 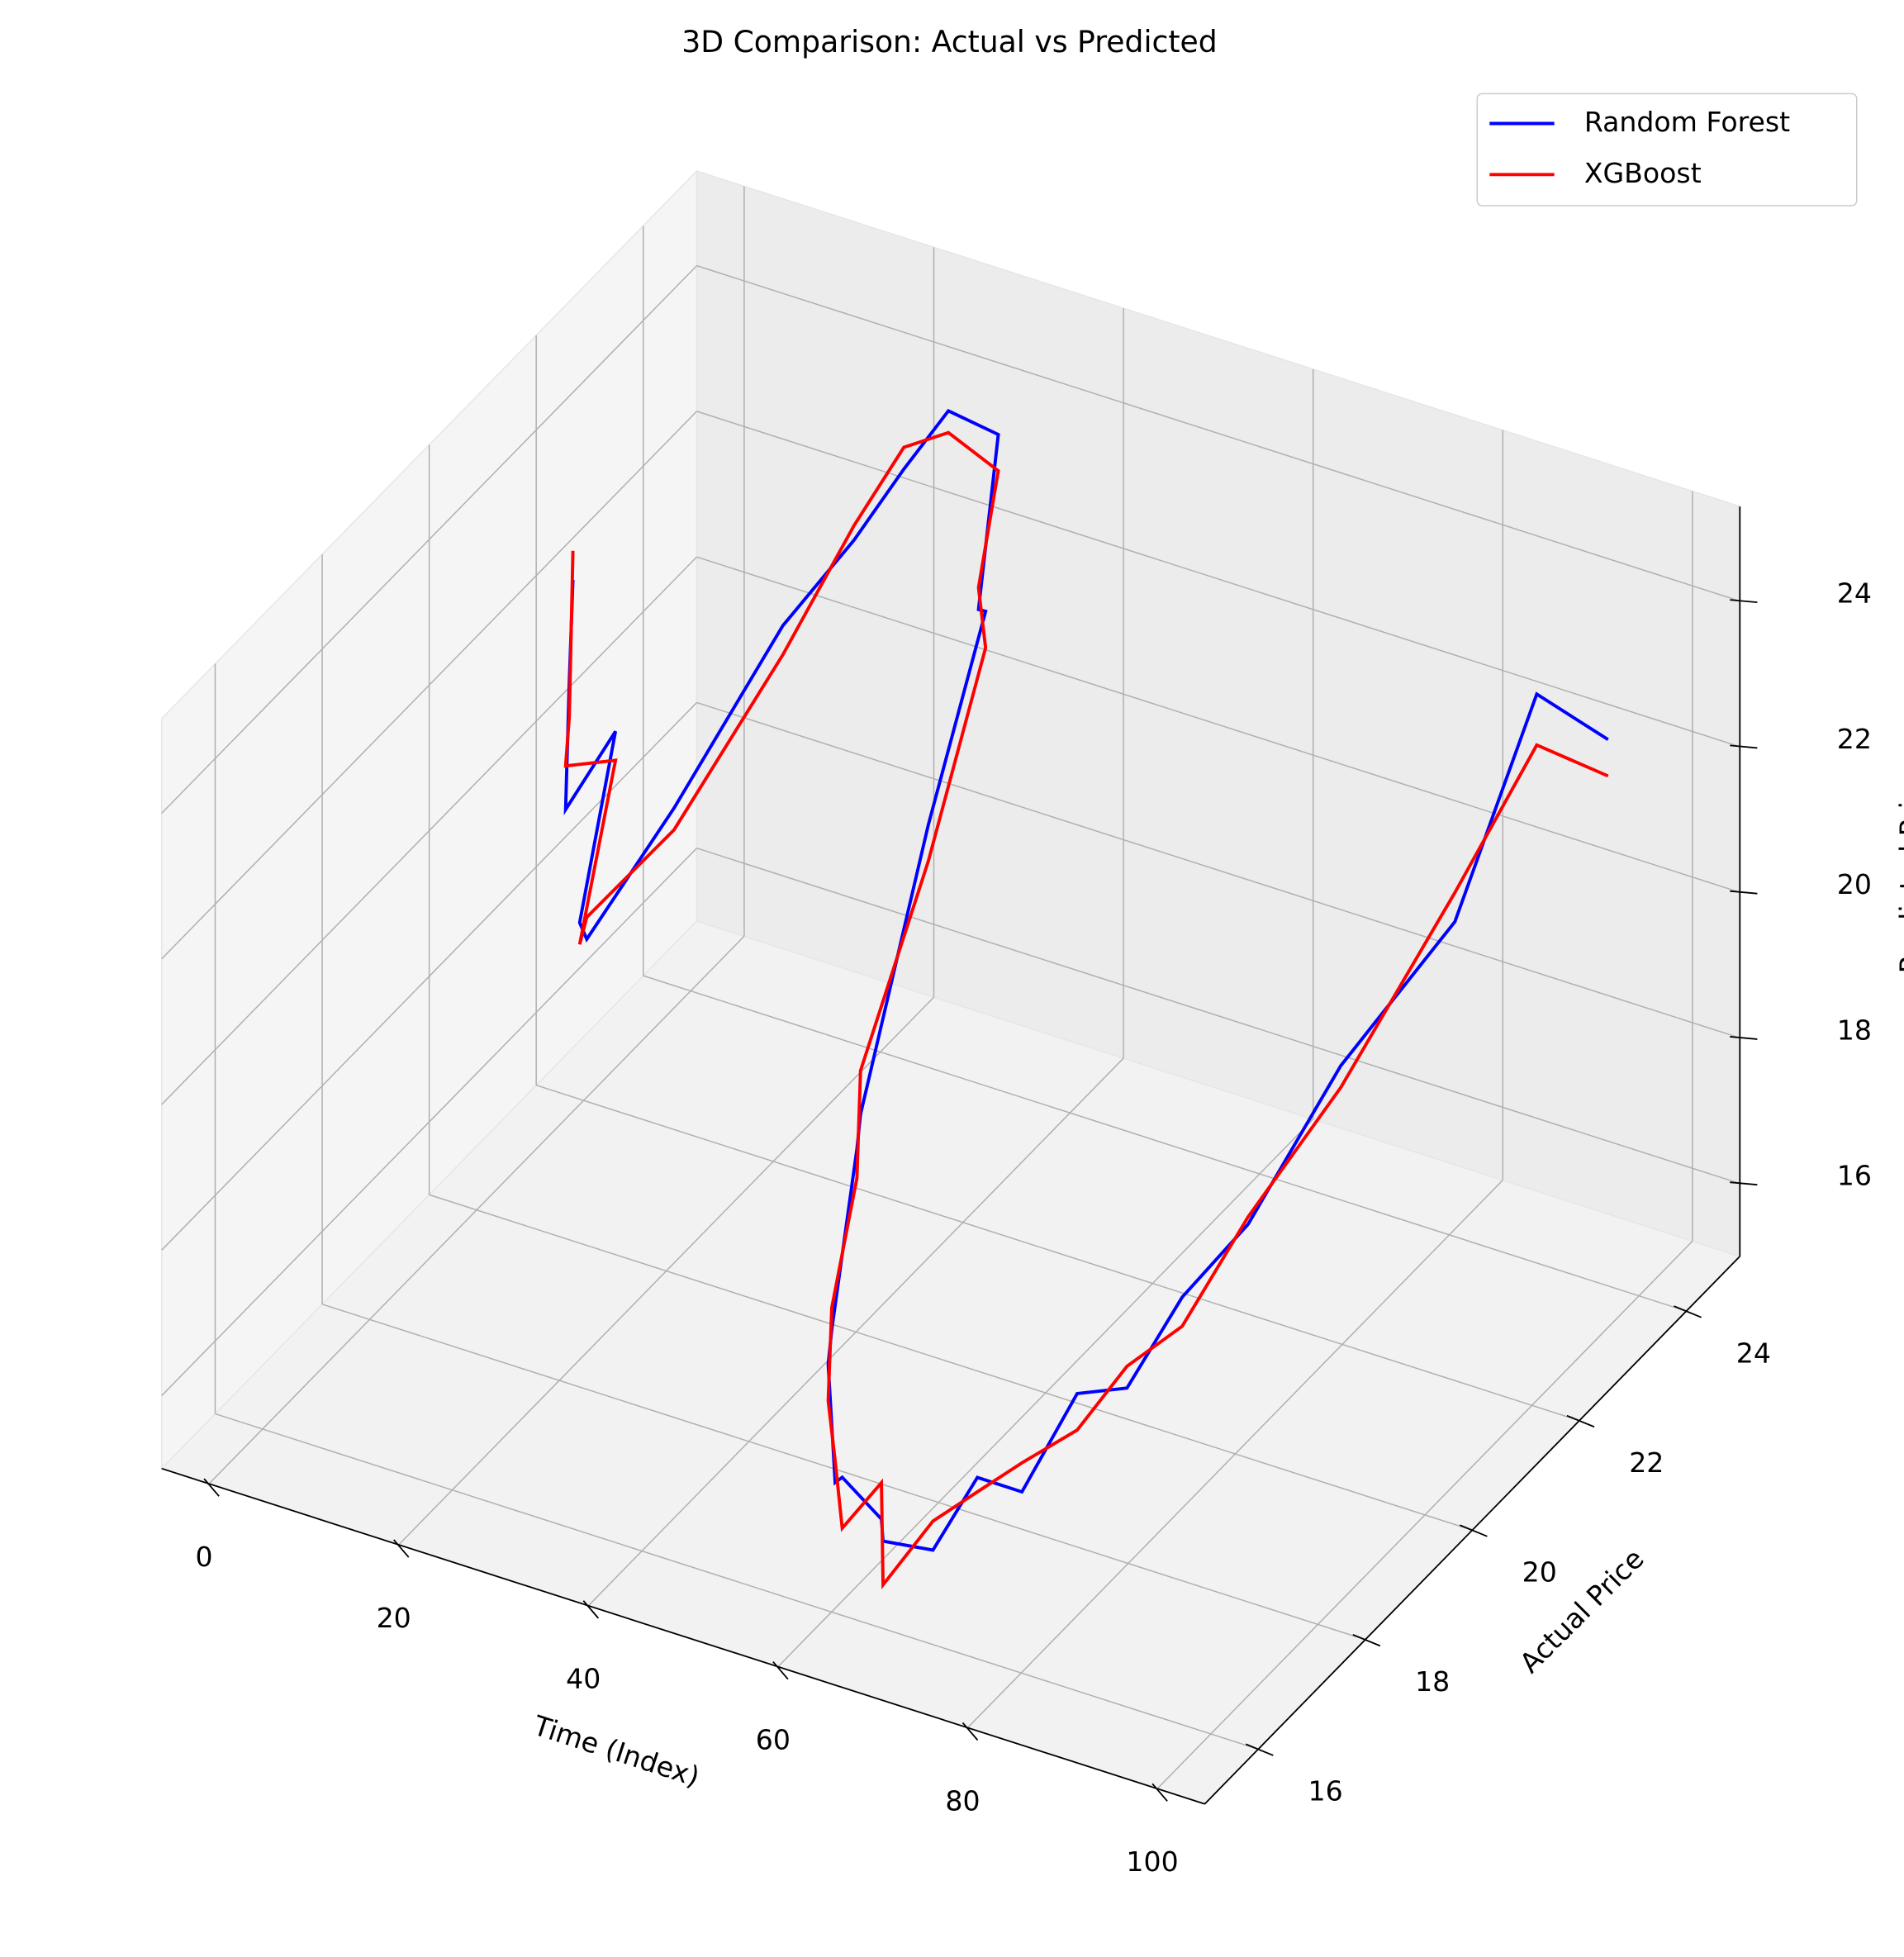 What do you see at coordinates (204, 1557) in the screenshot?
I see `x-tick-label: 0` at bounding box center [204, 1557].